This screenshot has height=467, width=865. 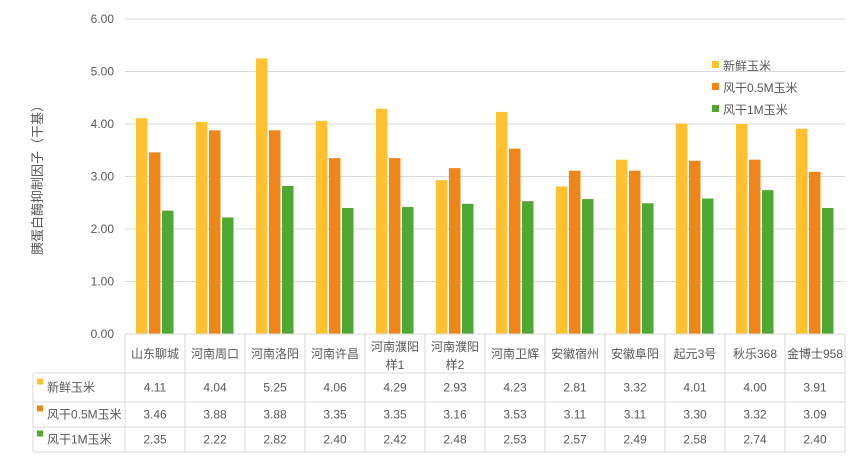 What do you see at coordinates (515, 353) in the screenshot?
I see `category-label: 河南卫辉` at bounding box center [515, 353].